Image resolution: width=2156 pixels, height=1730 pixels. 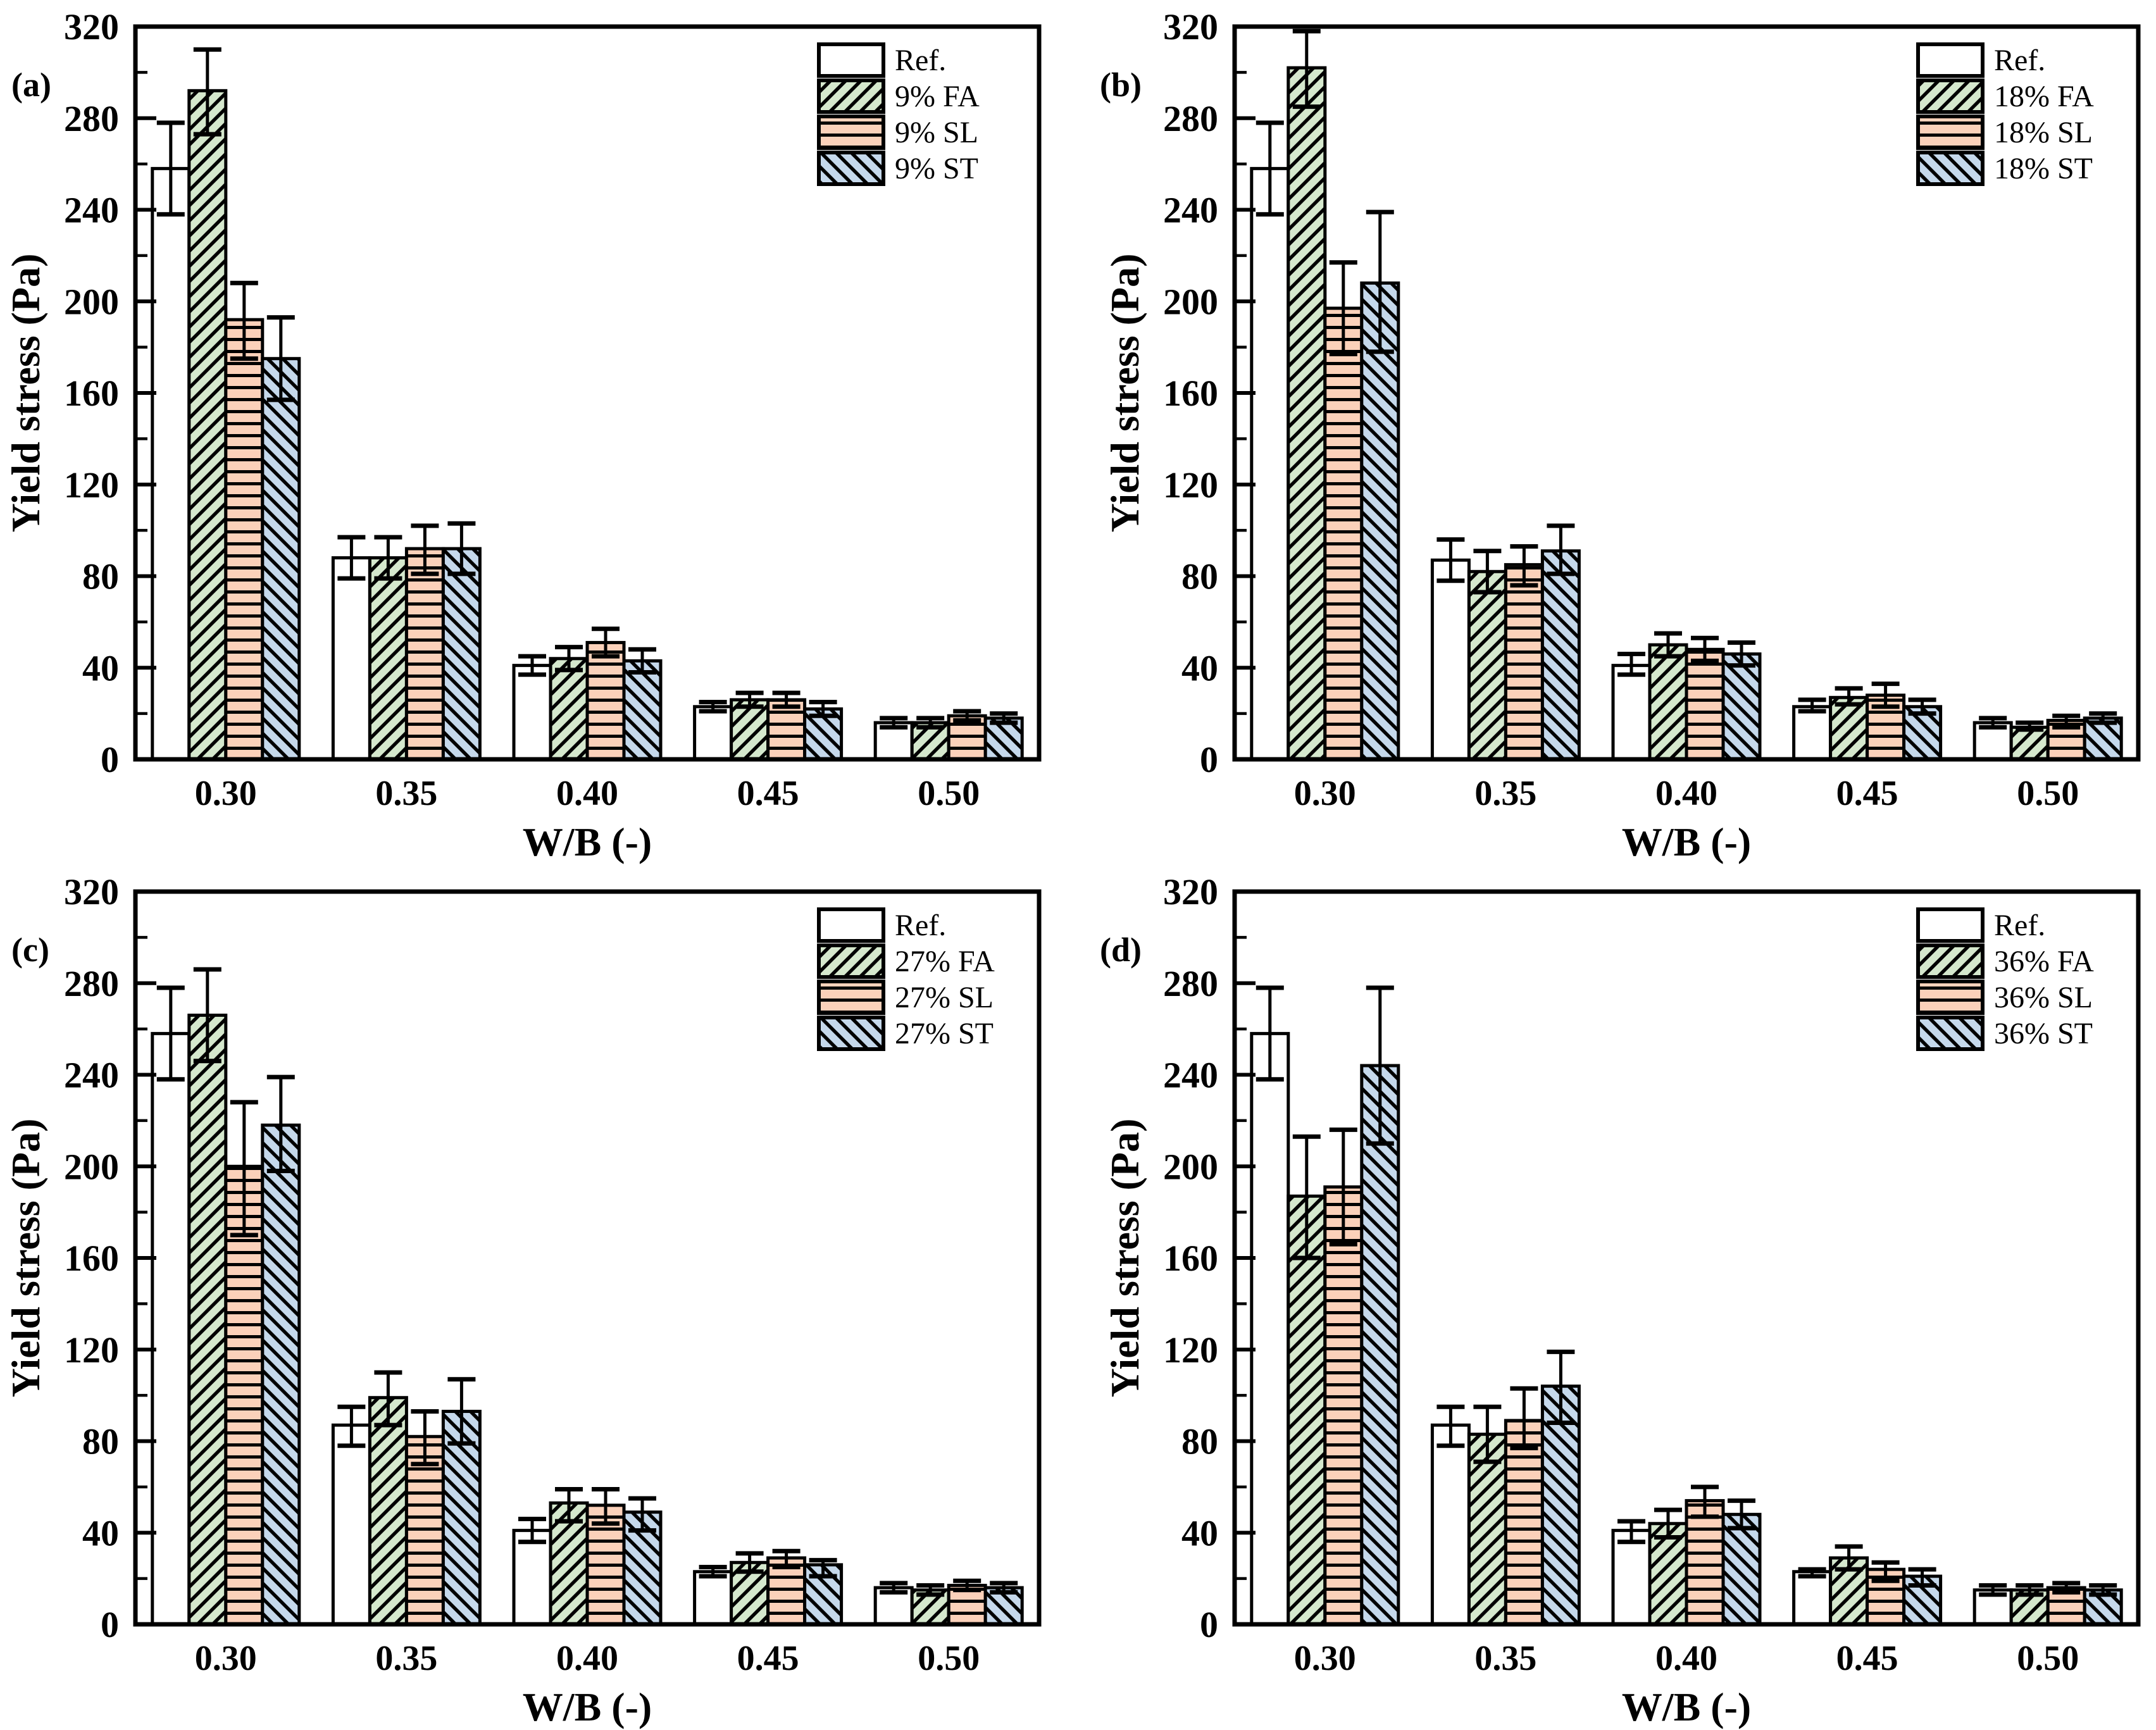 I want to click on bar-ref-0.40, so click(x=532, y=712).